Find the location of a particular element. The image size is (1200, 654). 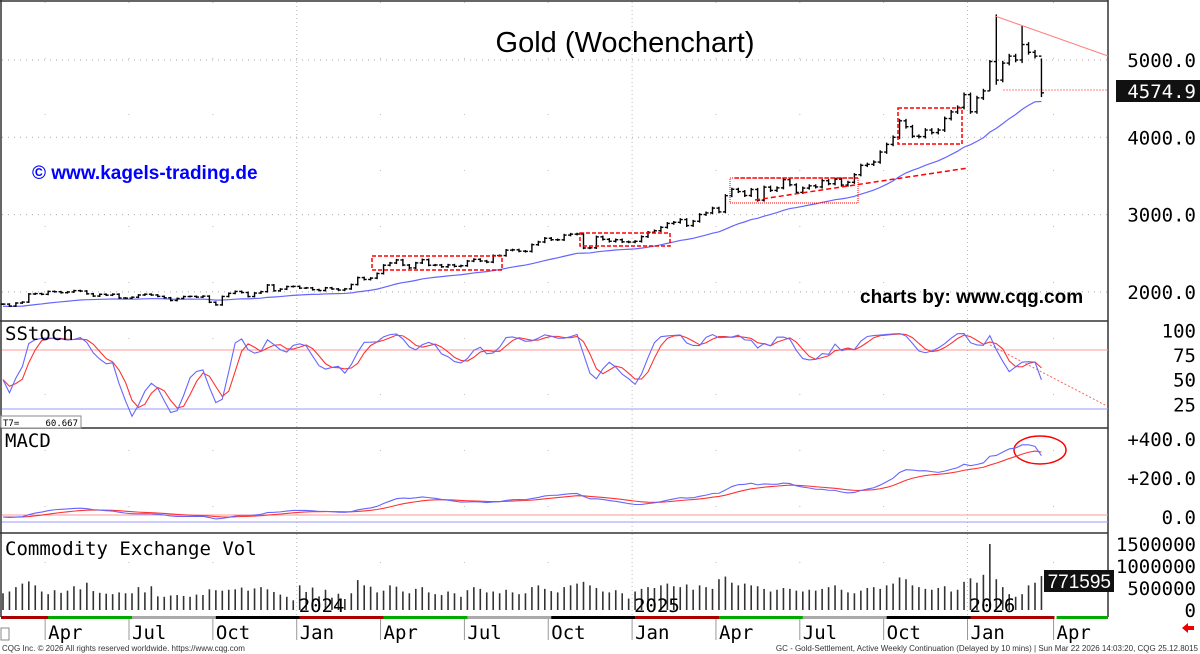

stoch-trendline is located at coordinates (1047, 375).